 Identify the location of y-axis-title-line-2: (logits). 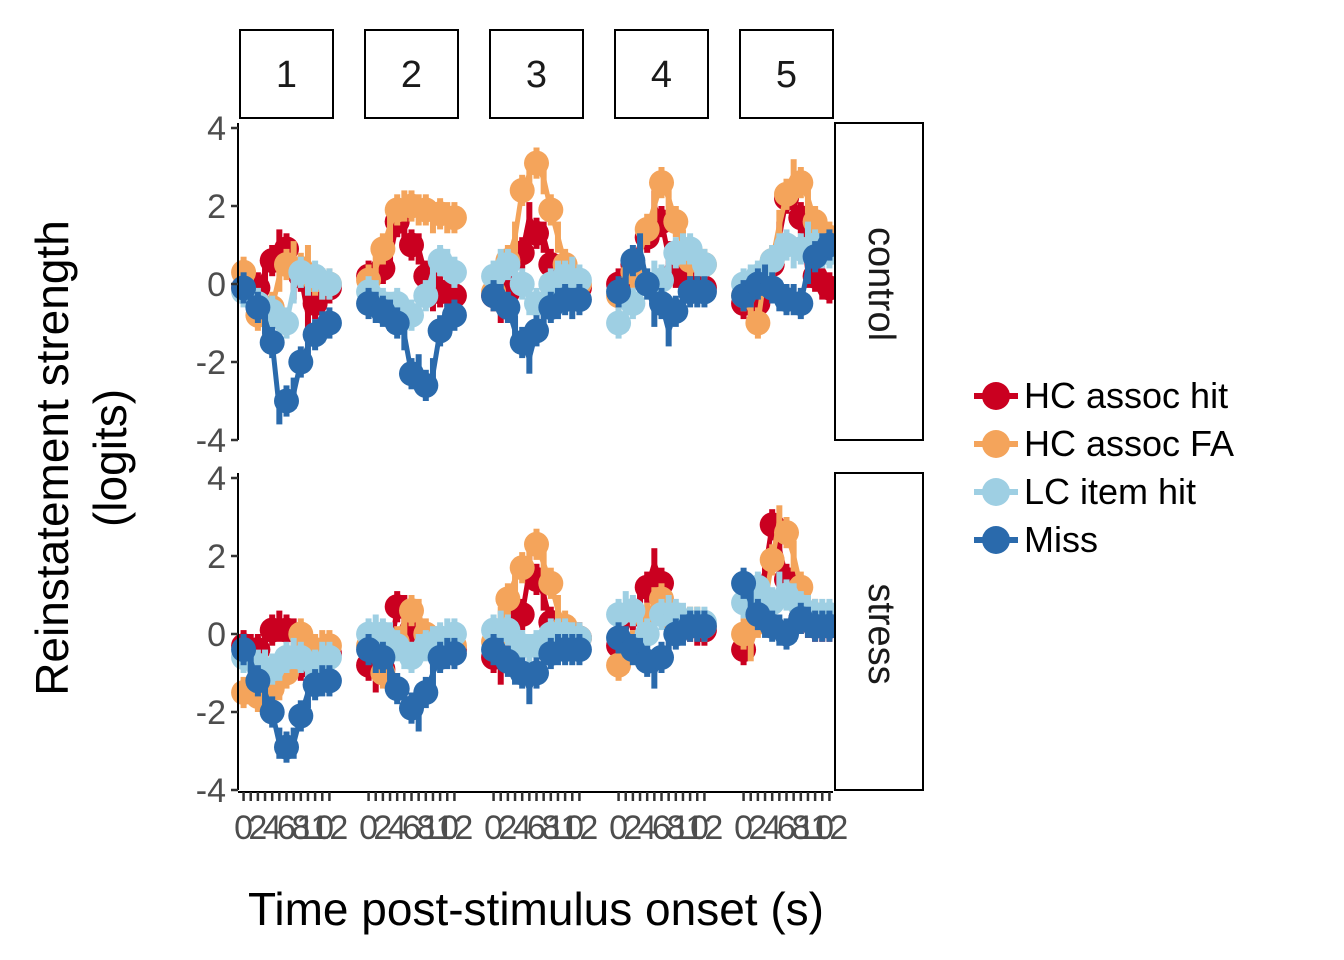
(110, 458).